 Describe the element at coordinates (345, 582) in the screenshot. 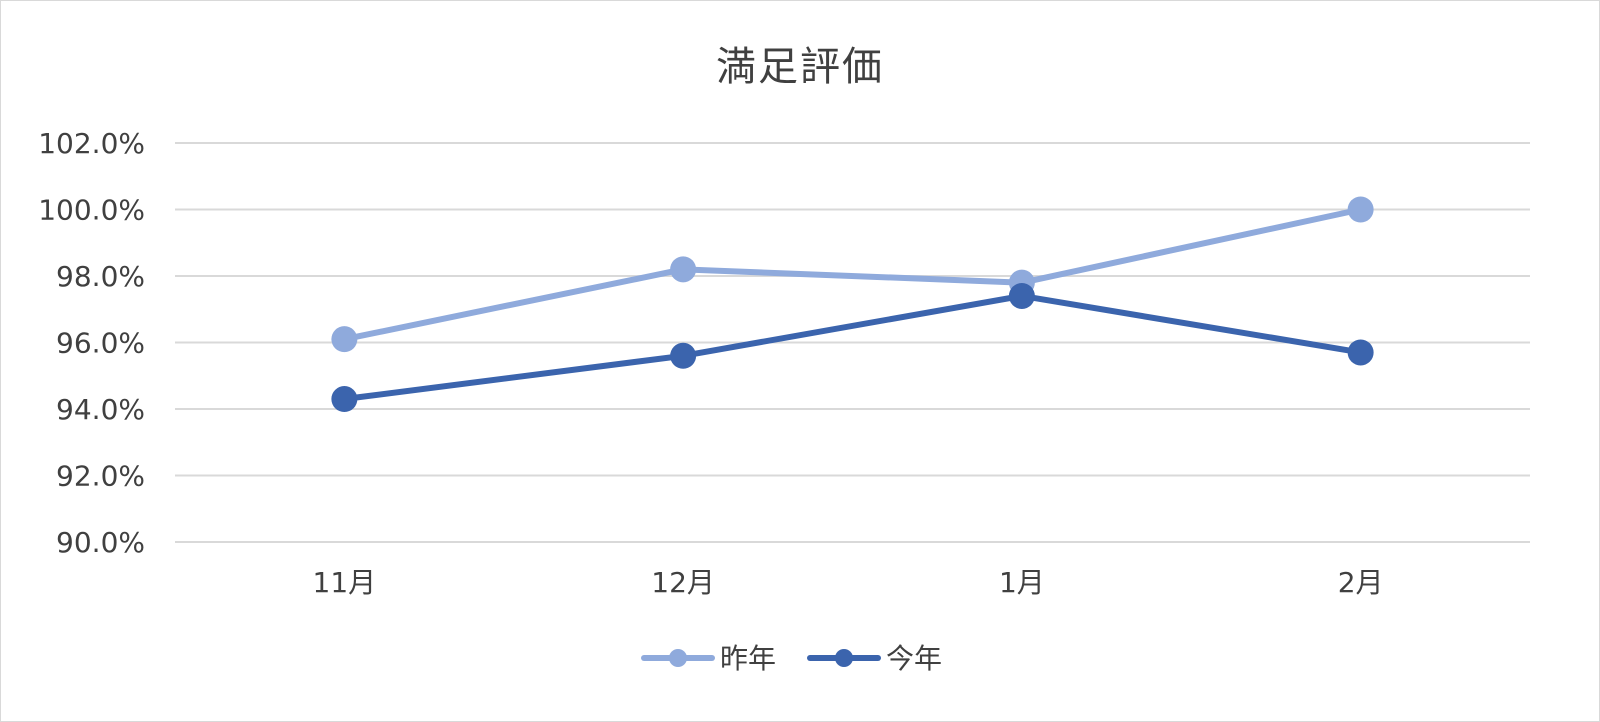

I see `x-tick-label: 11月` at that location.